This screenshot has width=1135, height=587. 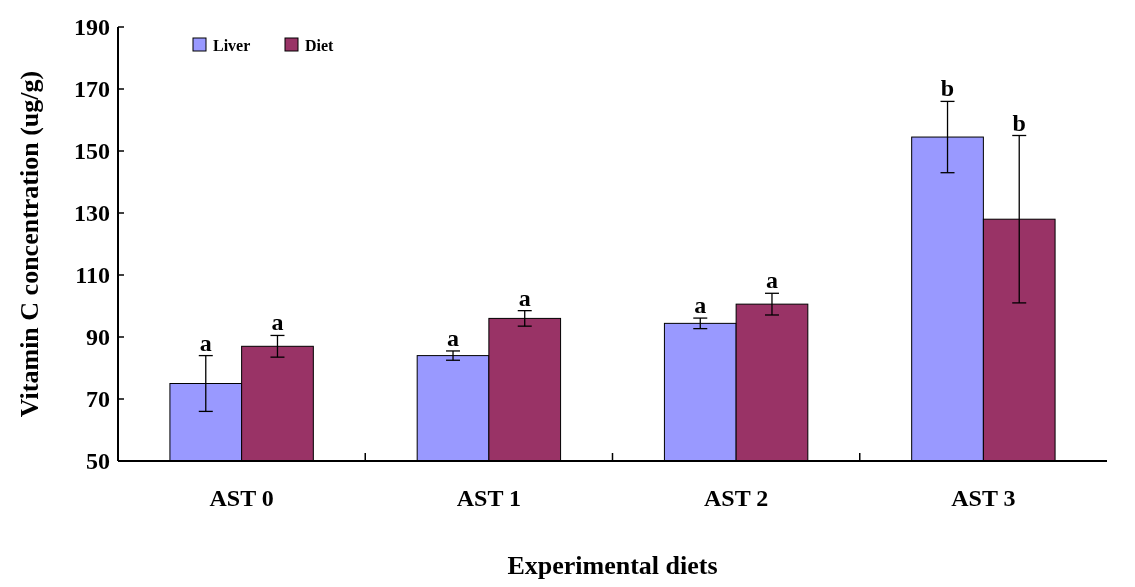 What do you see at coordinates (98, 337) in the screenshot?
I see `y-tick-label: 90` at bounding box center [98, 337].